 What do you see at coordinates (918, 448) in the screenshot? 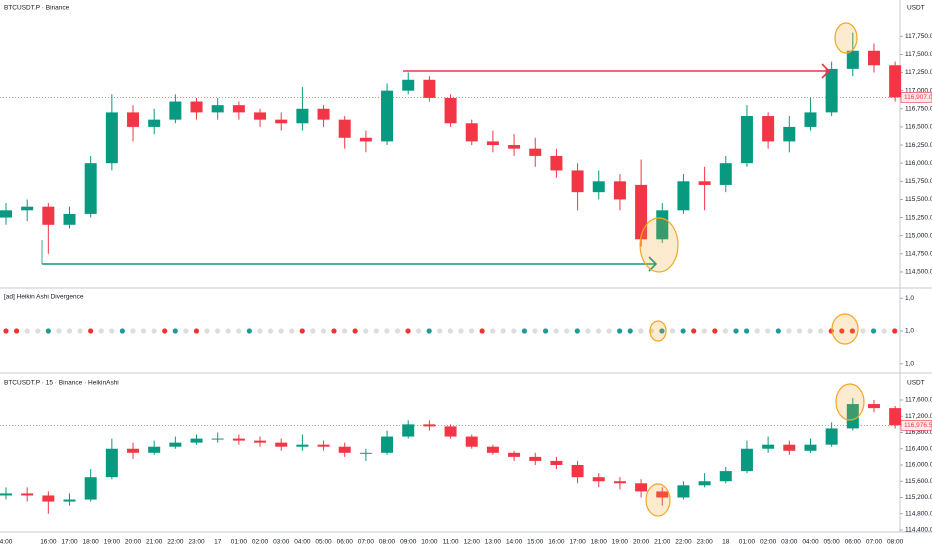
I see `y-tick-label: 116,400.0` at bounding box center [918, 448].